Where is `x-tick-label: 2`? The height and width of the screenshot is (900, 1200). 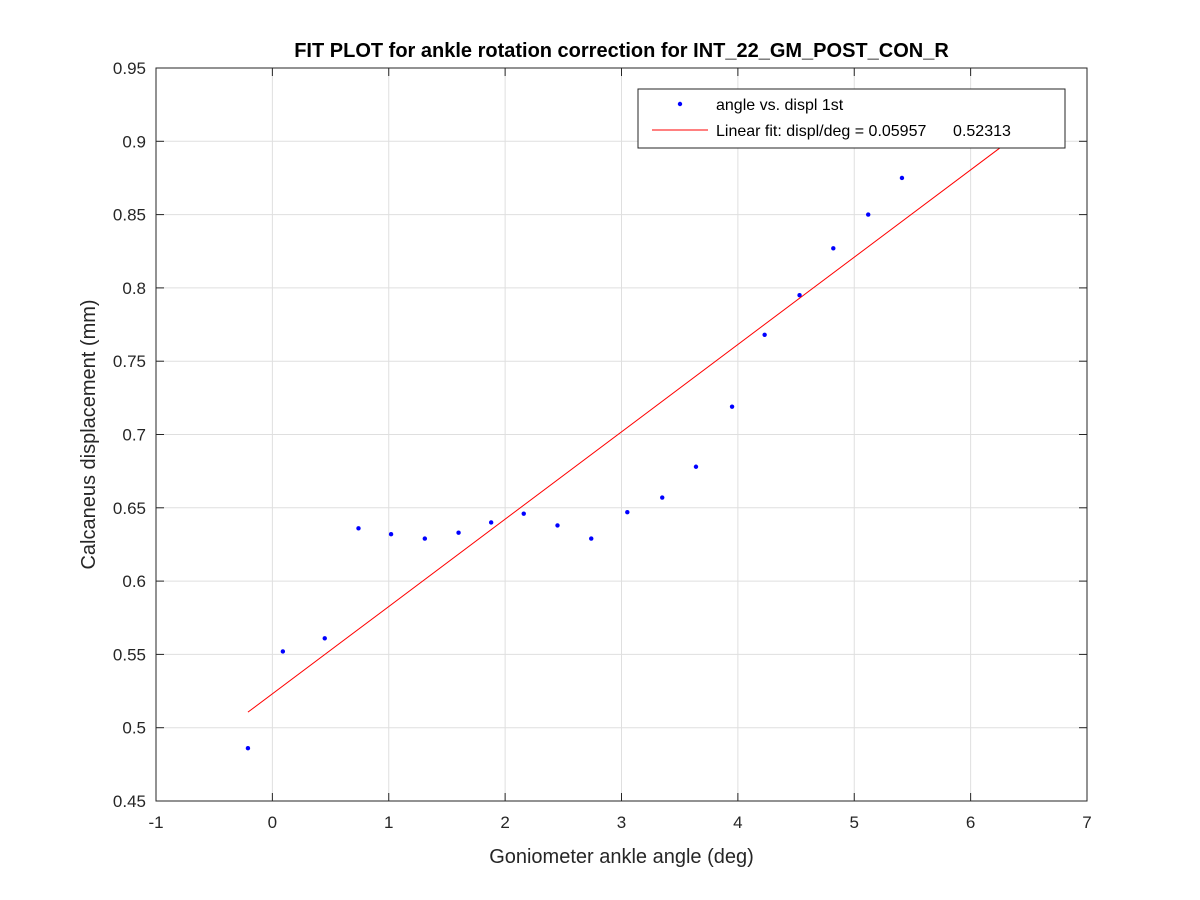
x-tick-label: 2 is located at coordinates (504, 822).